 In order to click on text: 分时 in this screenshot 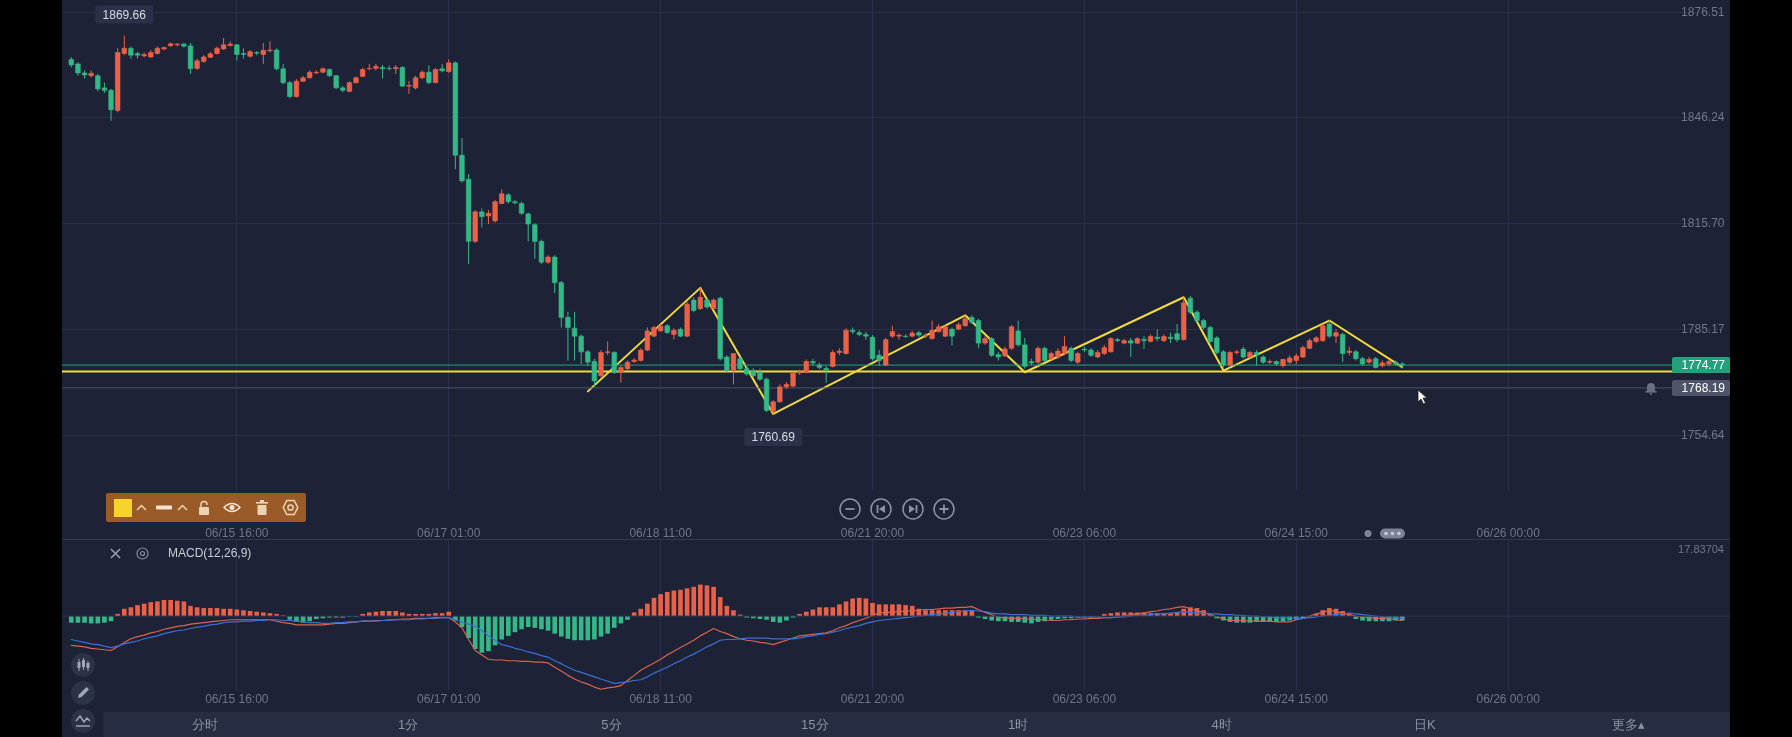, I will do `click(204, 725)`.